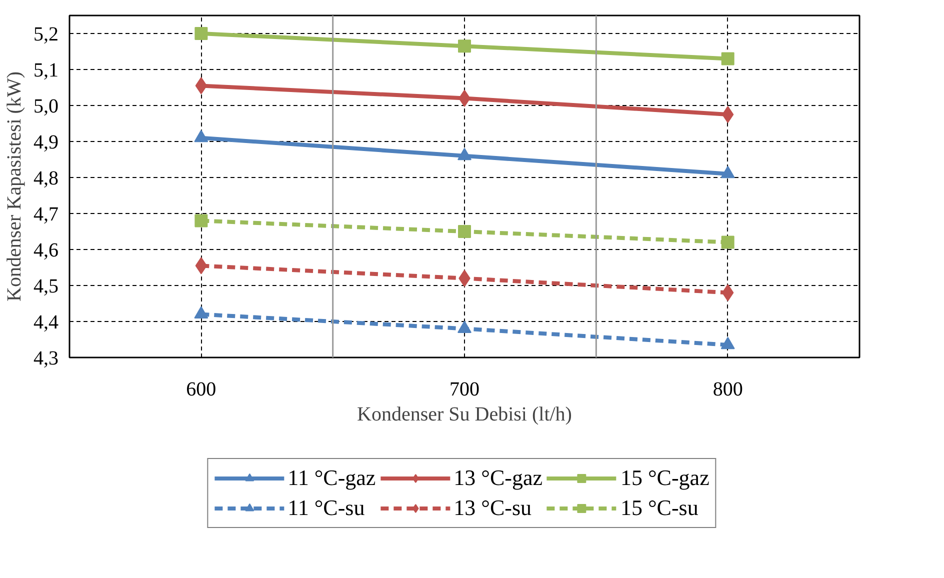 The width and height of the screenshot is (944, 578). I want to click on y-tick-label: 4,7, so click(46, 215).